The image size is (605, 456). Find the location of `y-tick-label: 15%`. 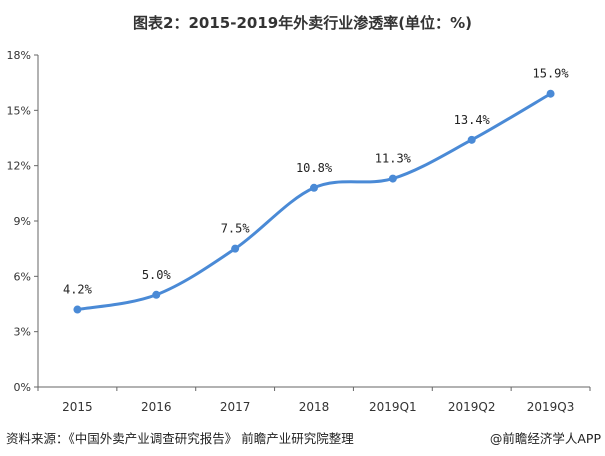

y-tick-label: 15% is located at coordinates (19, 110).